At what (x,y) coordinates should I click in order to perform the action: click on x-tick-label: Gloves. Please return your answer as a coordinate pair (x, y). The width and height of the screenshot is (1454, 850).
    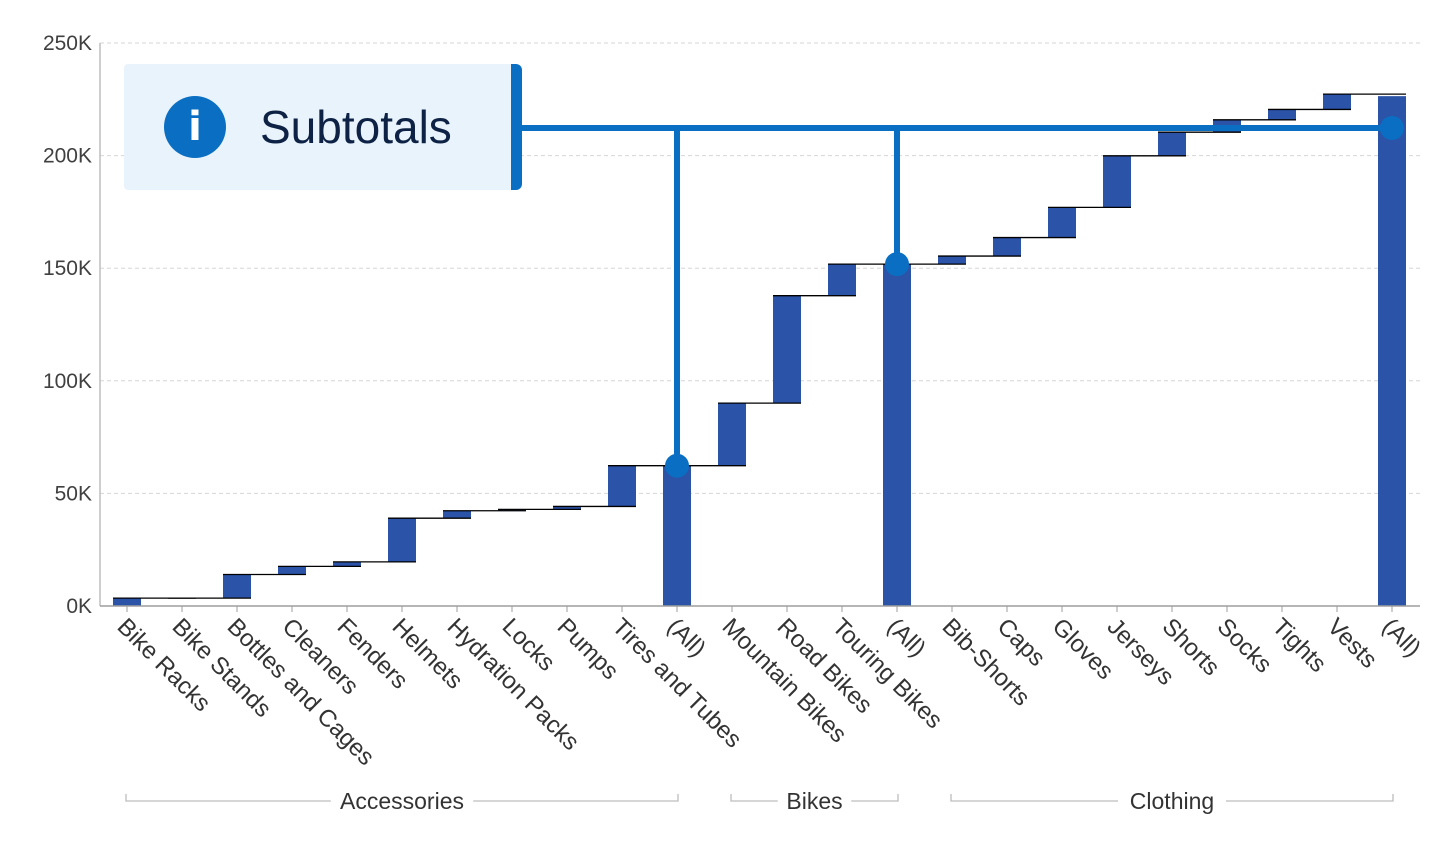
    Looking at the image, I should click on (1083, 649).